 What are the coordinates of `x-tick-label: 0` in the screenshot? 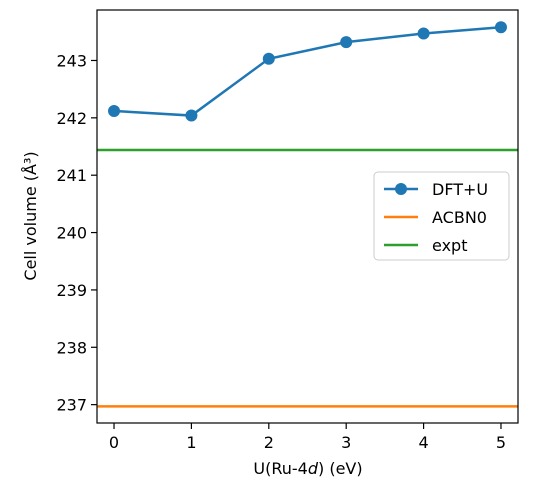 It's located at (114, 442).